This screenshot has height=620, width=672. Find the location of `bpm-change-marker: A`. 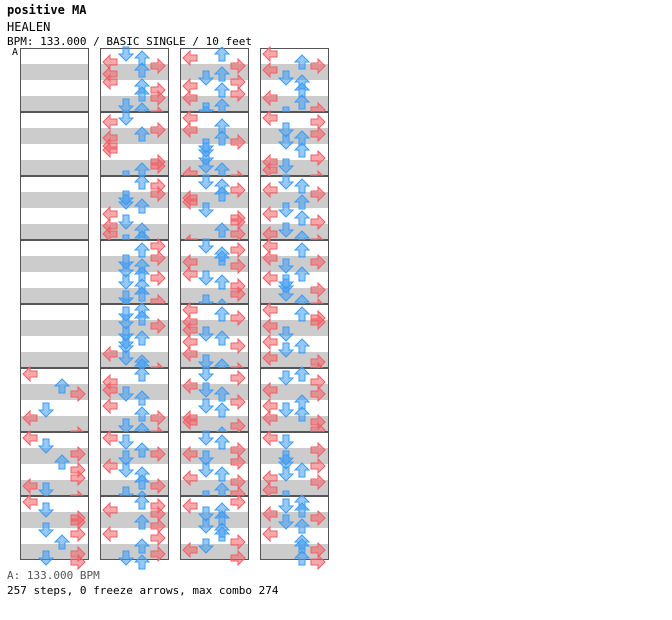

bpm-change-marker: A is located at coordinates (15, 52).